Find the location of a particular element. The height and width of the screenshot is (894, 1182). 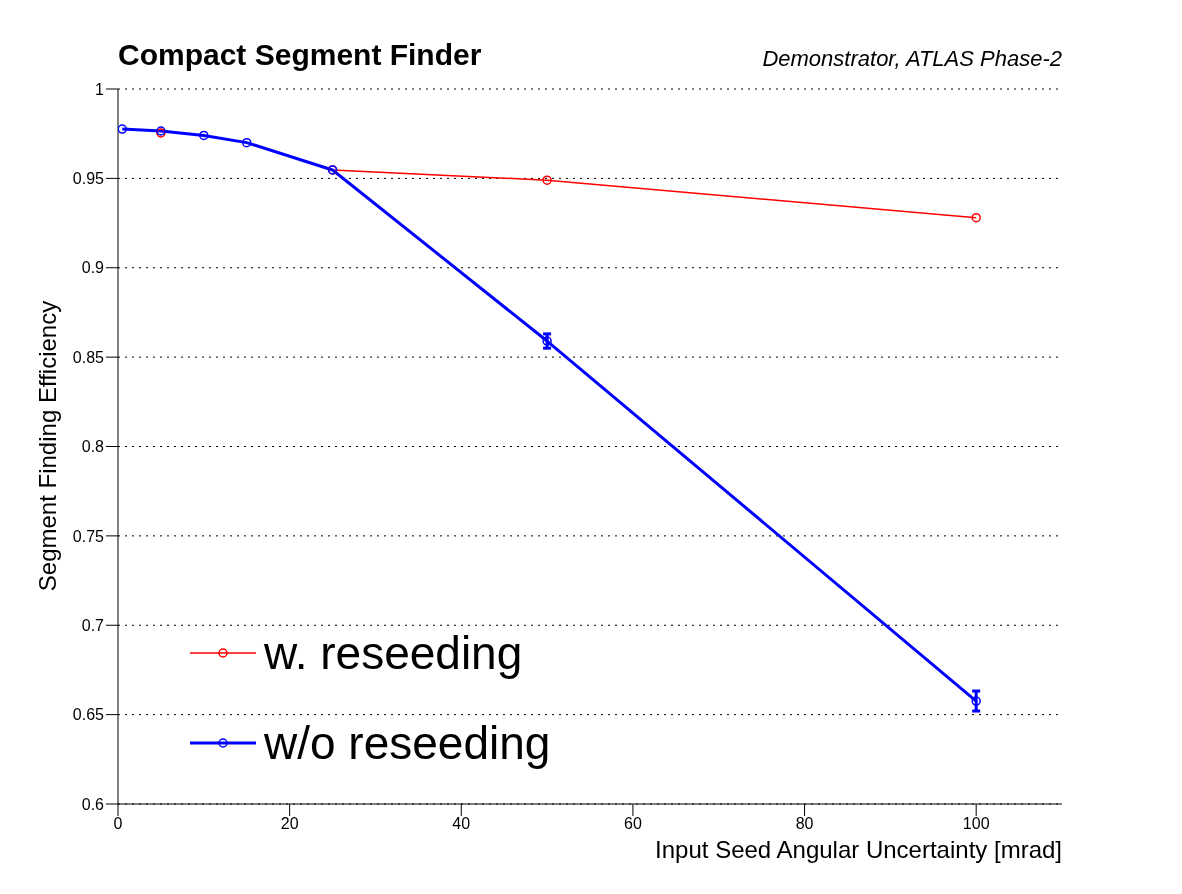

legend-label: w/o reseeding is located at coordinates (407, 743).